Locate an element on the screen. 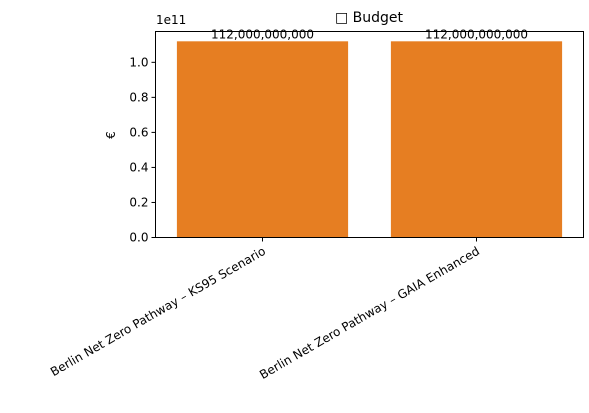 This screenshot has height=413, width=589. y-axis-label: € is located at coordinates (111, 135).